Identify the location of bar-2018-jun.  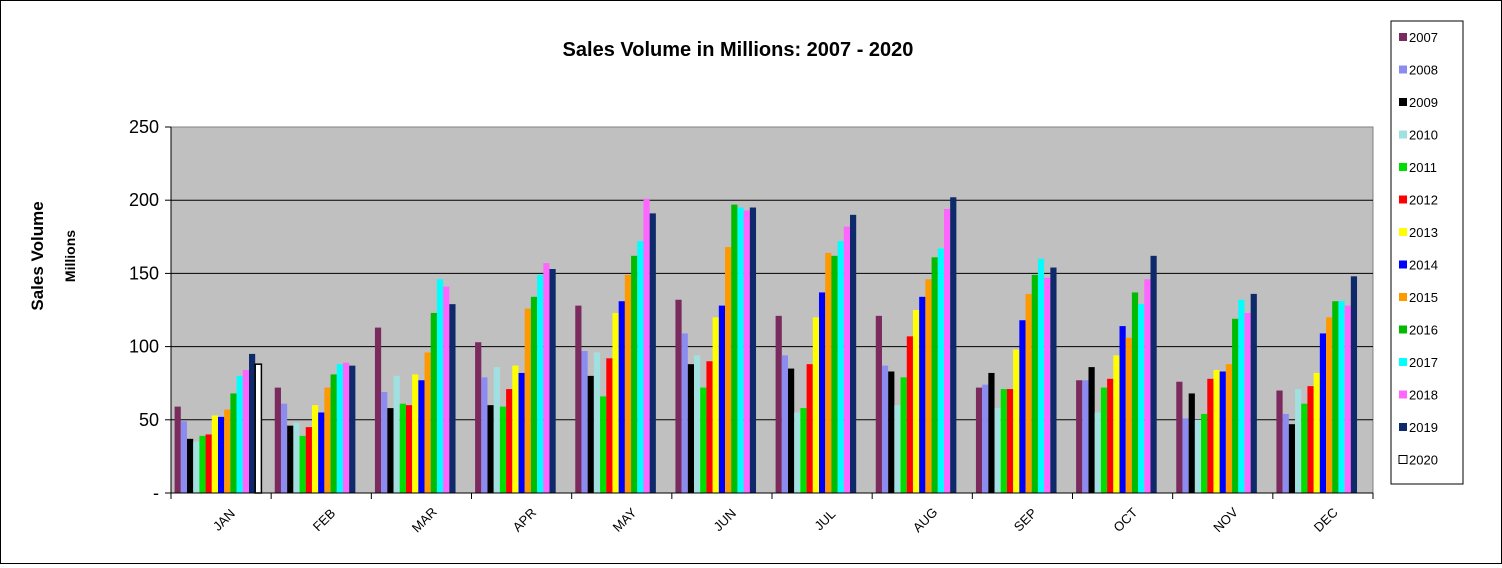
(746, 351).